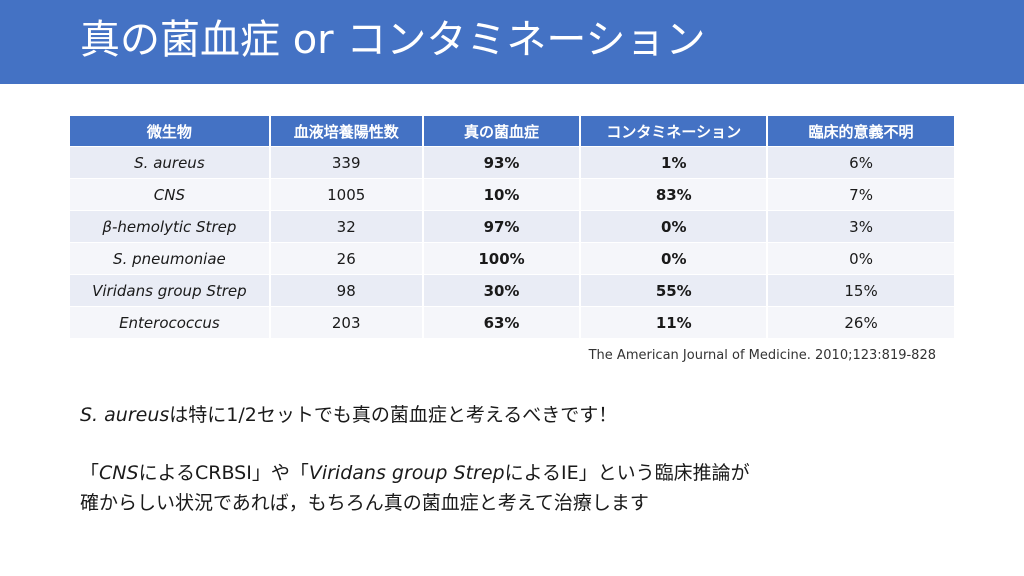 The width and height of the screenshot is (1024, 576). I want to click on cell-unclear: 0%, so click(860, 258).